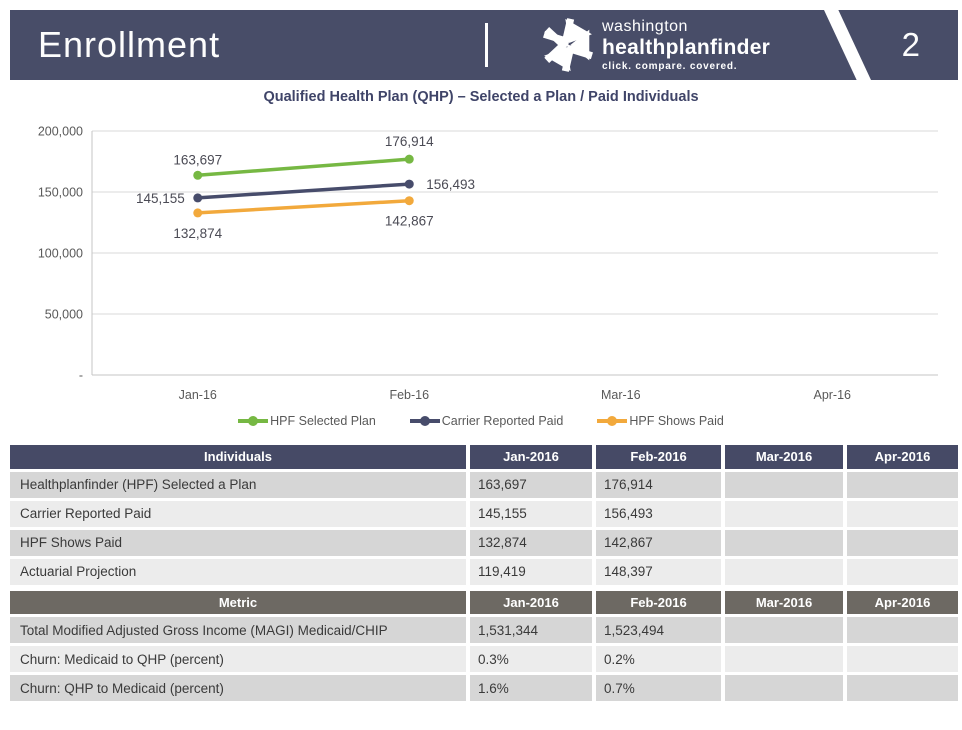 The height and width of the screenshot is (730, 962). Describe the element at coordinates (240, 572) in the screenshot. I see `table-cell: Actuarial Projection` at that location.